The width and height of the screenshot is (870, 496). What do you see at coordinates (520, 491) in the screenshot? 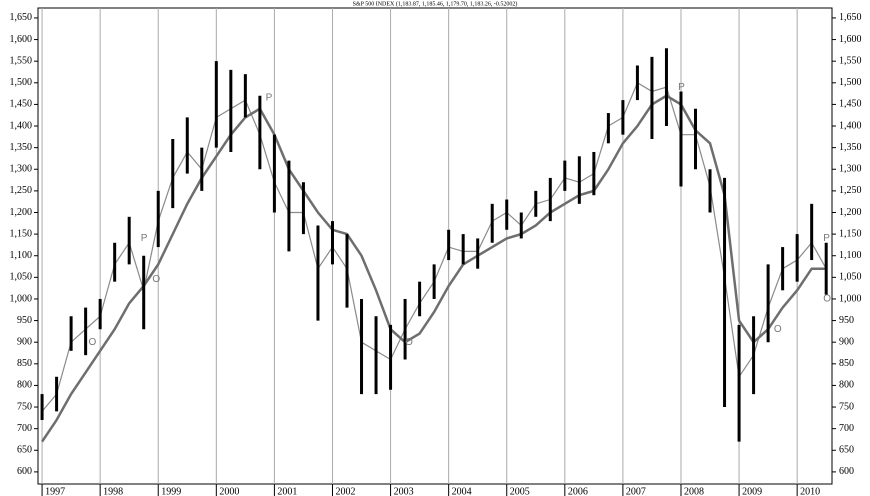
I see `x-tick-label: 2005` at bounding box center [520, 491].